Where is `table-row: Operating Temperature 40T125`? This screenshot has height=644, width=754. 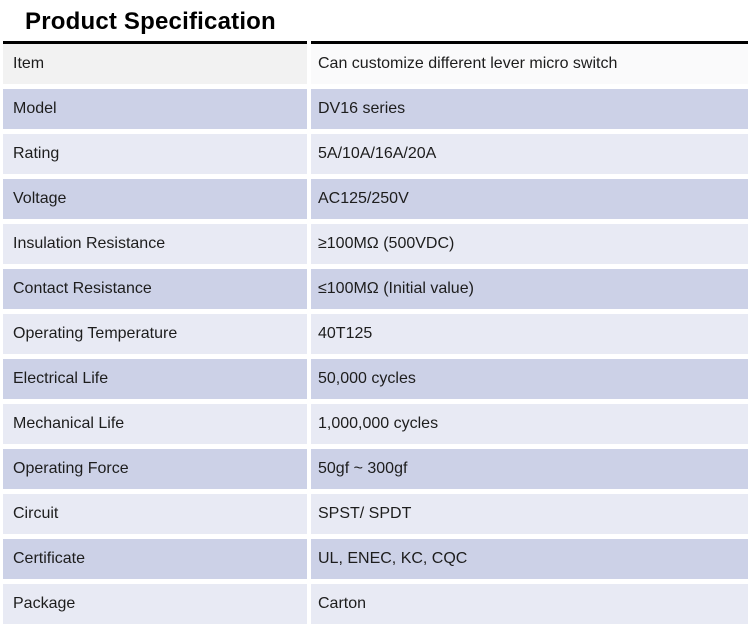 table-row: Operating Temperature 40T125 is located at coordinates (375, 334).